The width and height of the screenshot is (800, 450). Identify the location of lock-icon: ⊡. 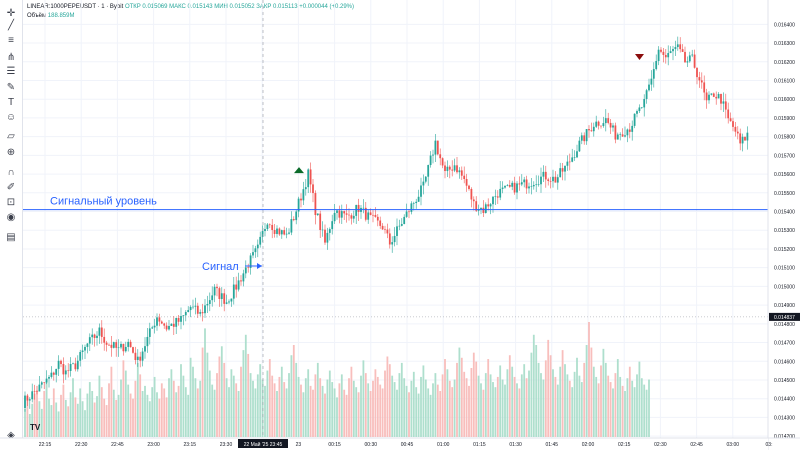
(11, 202).